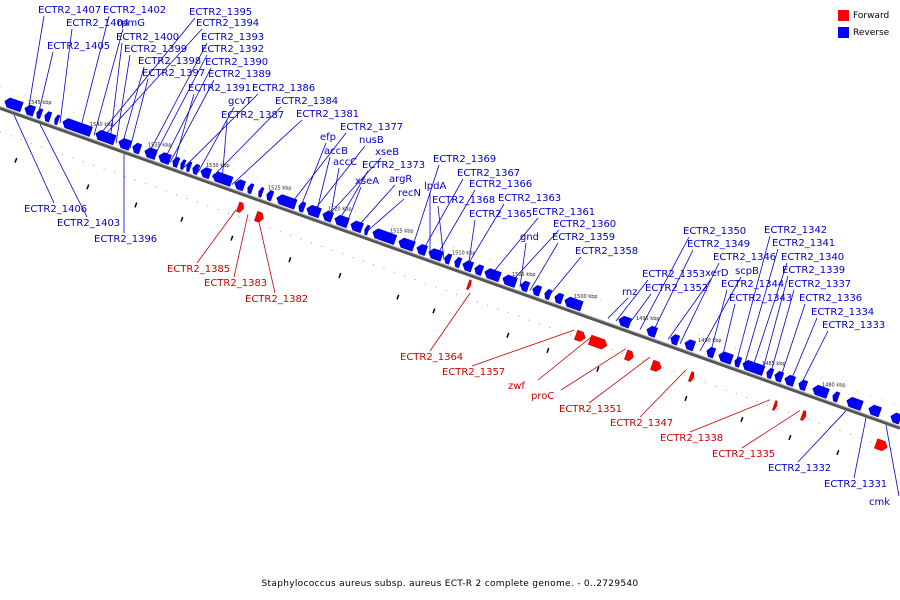  Describe the element at coordinates (219, 88) in the screenshot. I see `gene-label-ectr2_1391: ECTR2_1391` at that location.